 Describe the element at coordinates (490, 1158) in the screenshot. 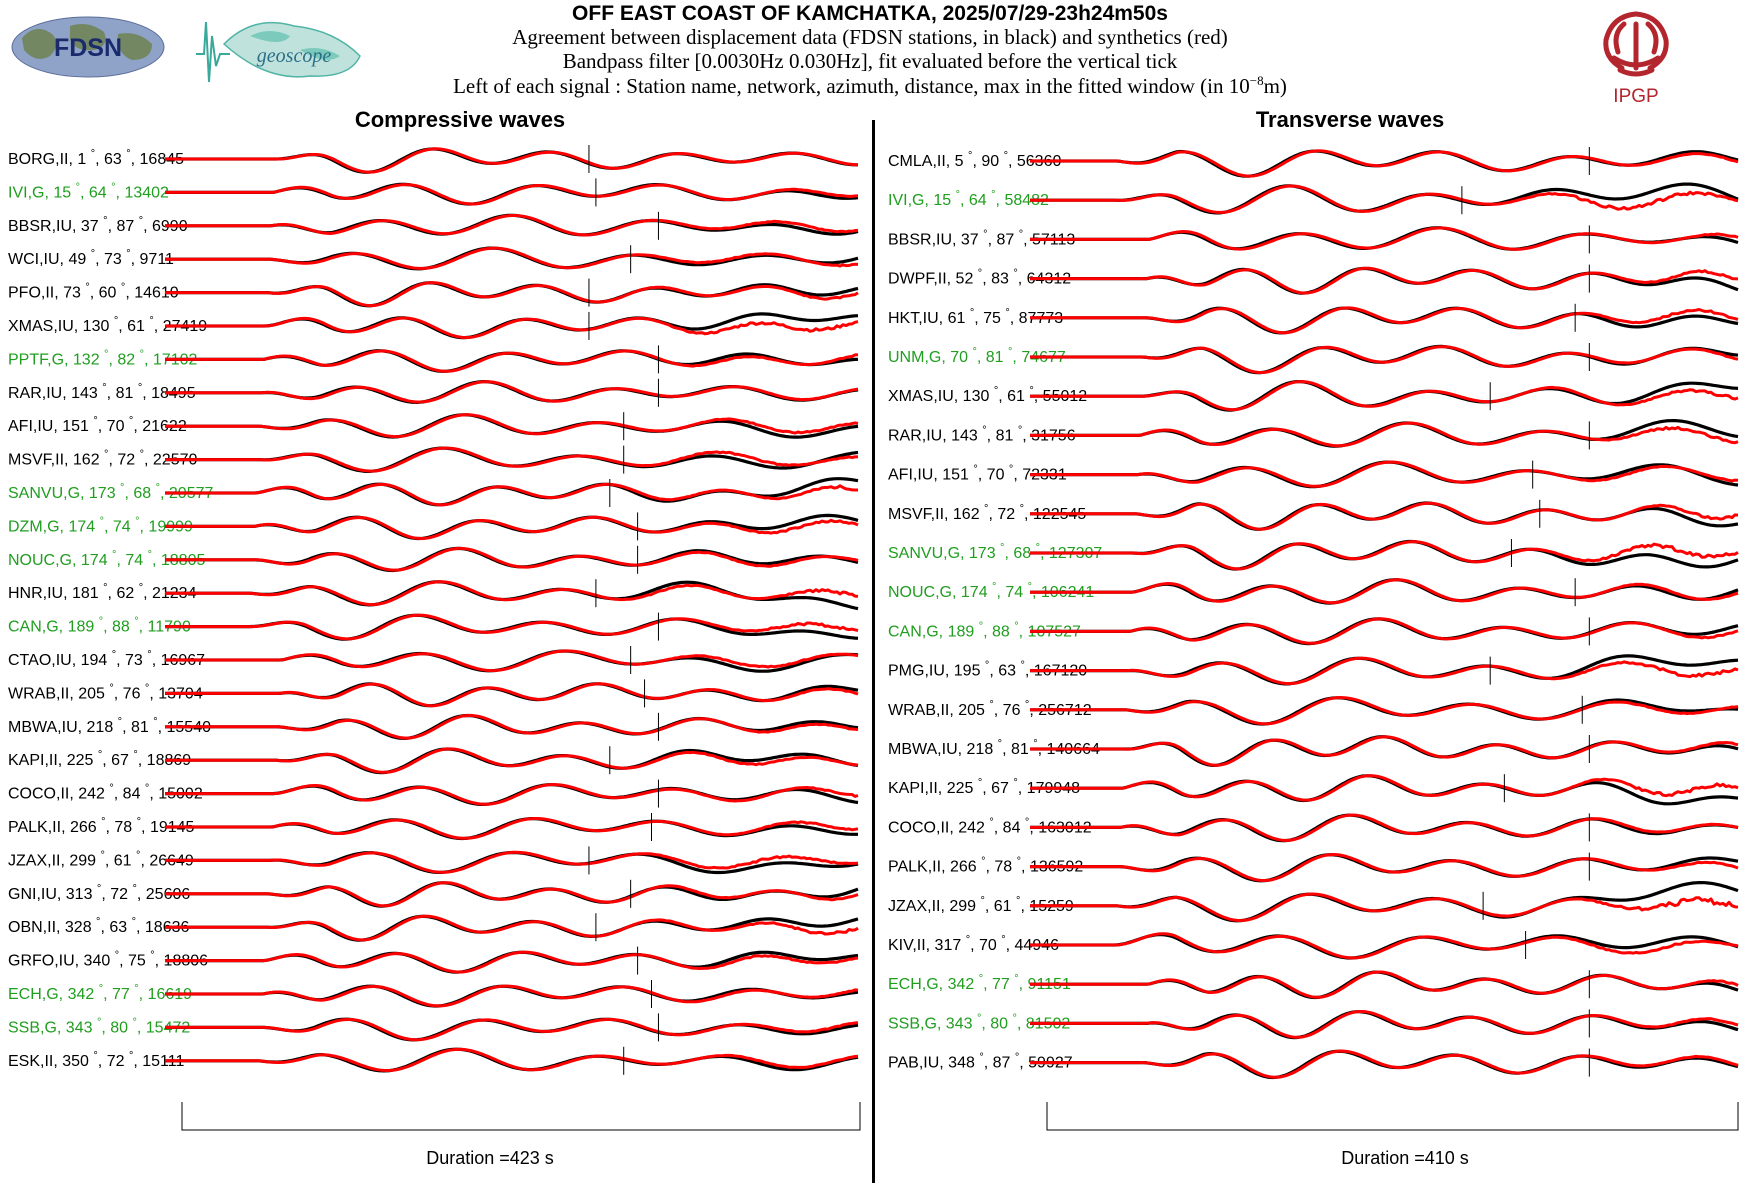

I see `compressive-duration-label: Duration =423 s` at that location.